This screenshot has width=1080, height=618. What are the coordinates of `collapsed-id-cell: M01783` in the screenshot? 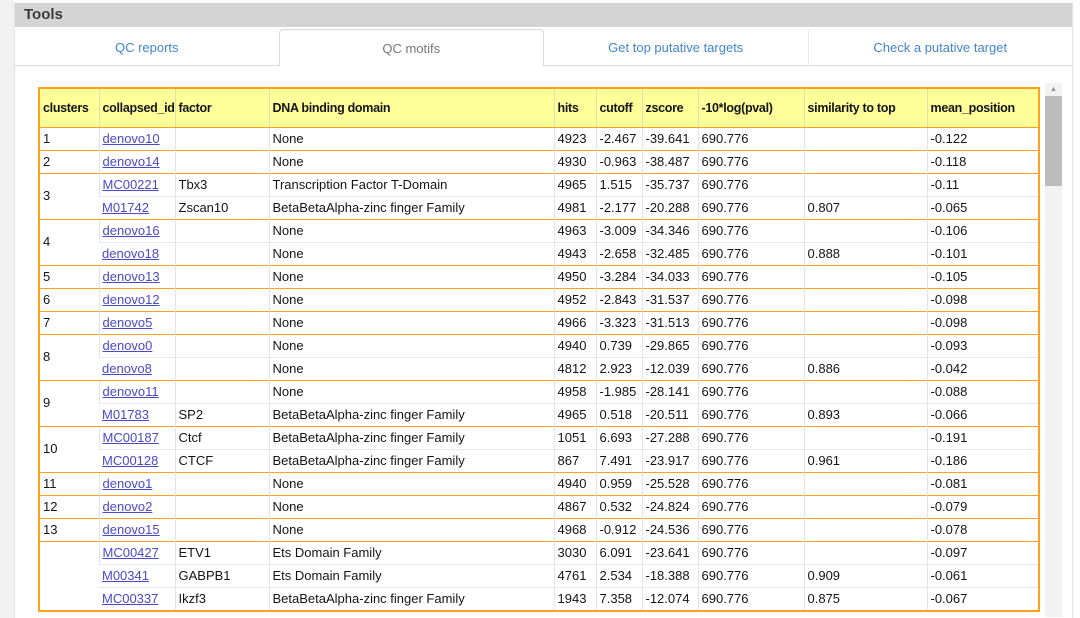 It's located at (137, 414).